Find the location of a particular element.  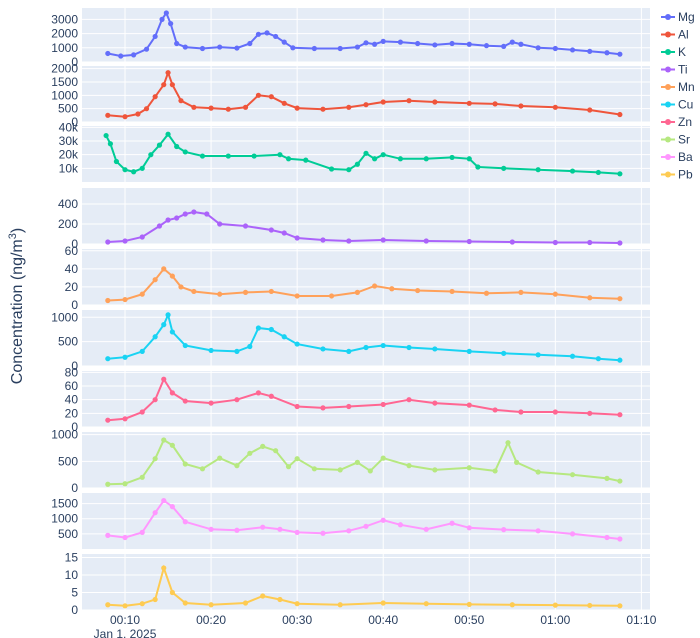

legend-item-sr: Sr is located at coordinates (675, 140).